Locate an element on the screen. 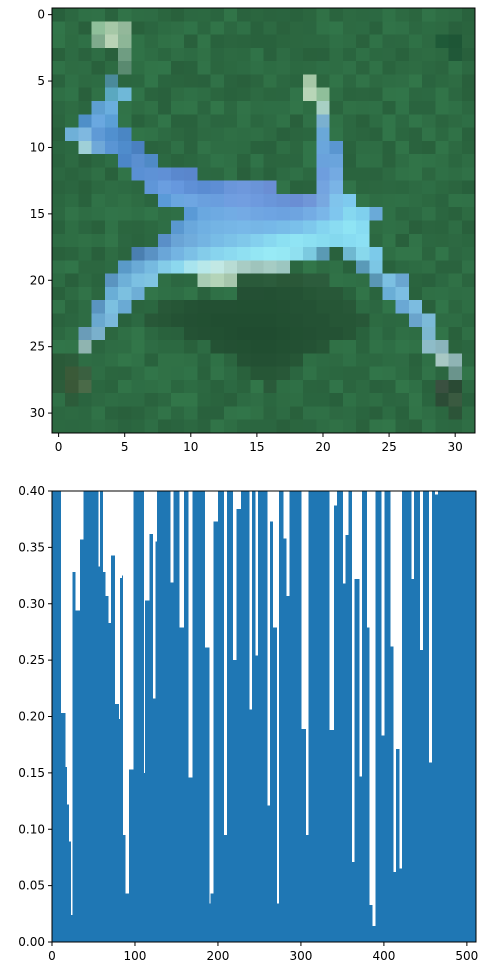 The height and width of the screenshot is (976, 489). x-tick-label: 100 is located at coordinates (135, 956).